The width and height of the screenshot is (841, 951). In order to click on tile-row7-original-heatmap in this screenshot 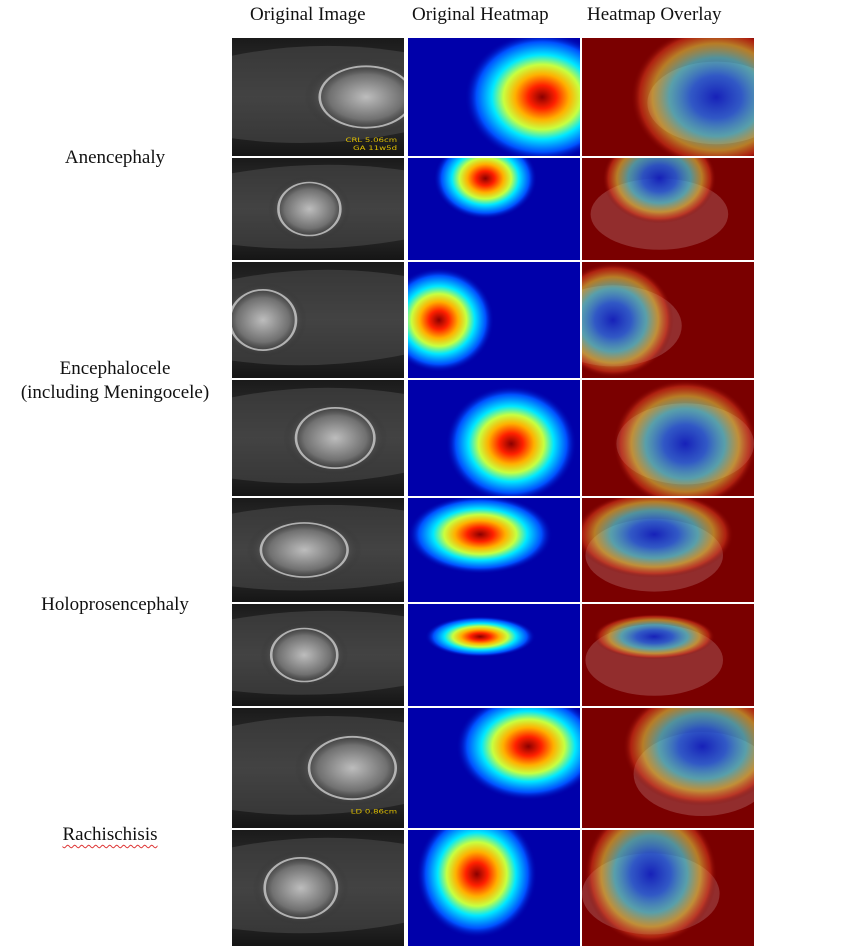, I will do `click(494, 768)`.